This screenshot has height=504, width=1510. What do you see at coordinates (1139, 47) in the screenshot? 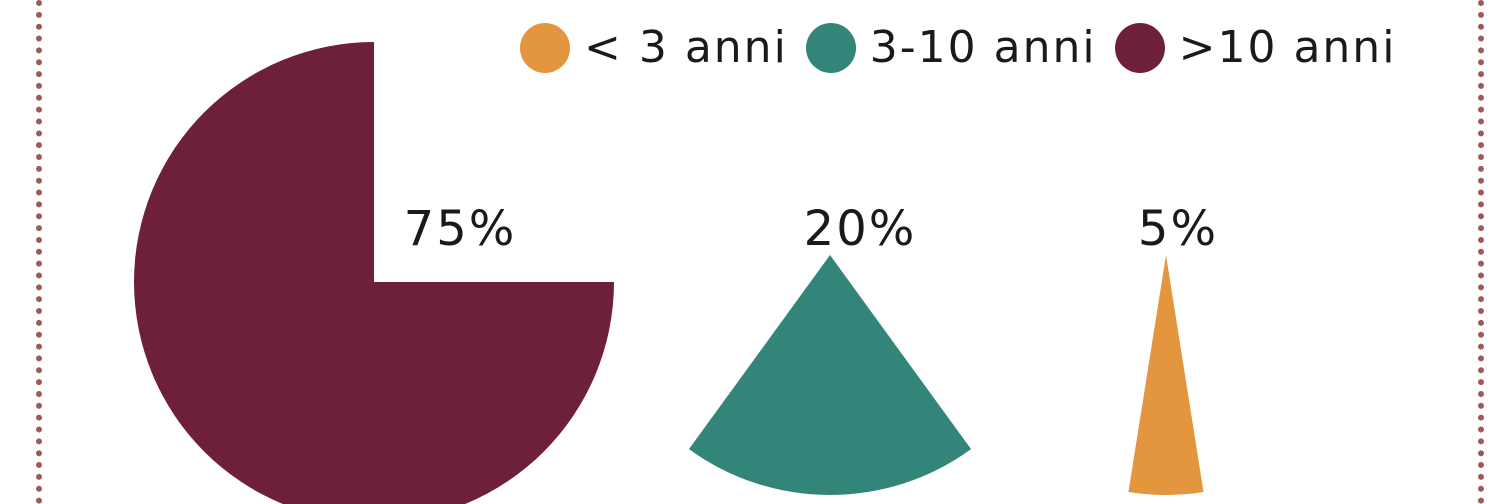
I see `legend-swatch-gt10` at bounding box center [1139, 47].